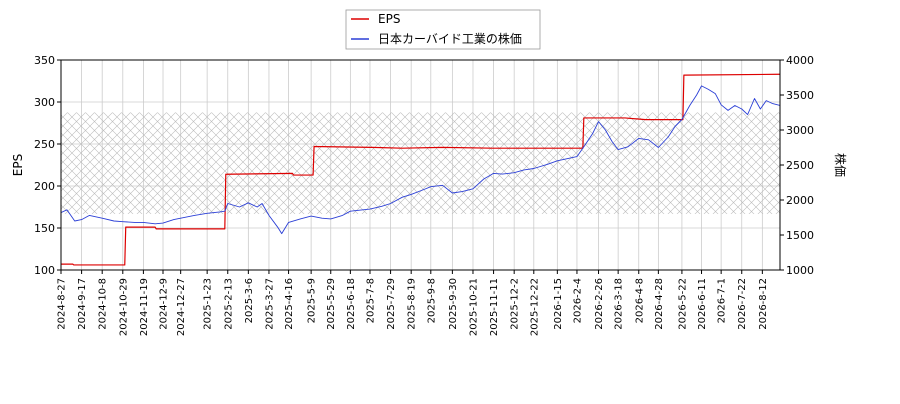  I want to click on y-tick-label-right: 1000, so click(800, 270).